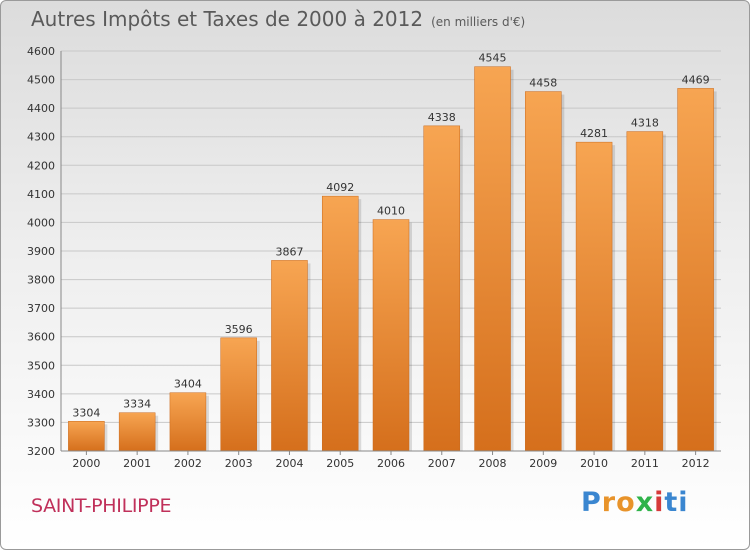  I want to click on data-label-2009: 4458, so click(543, 83).